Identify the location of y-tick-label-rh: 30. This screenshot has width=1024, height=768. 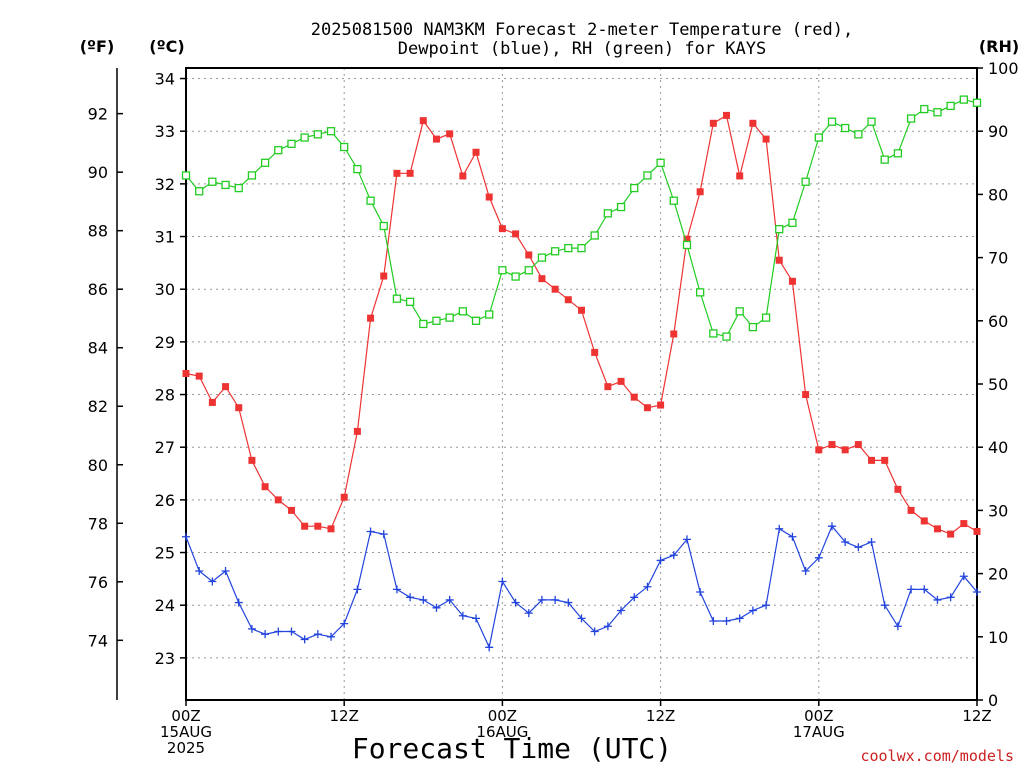
(998, 510).